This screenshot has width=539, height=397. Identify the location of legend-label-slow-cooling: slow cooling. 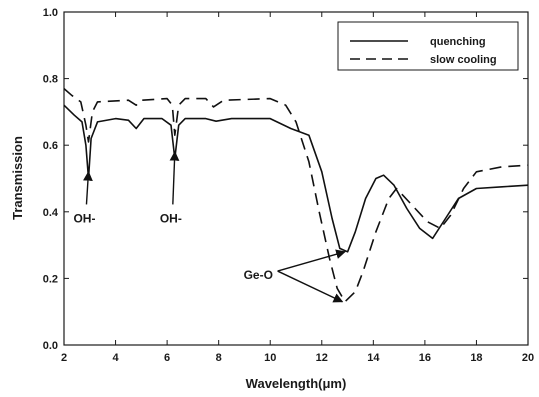
(463, 60).